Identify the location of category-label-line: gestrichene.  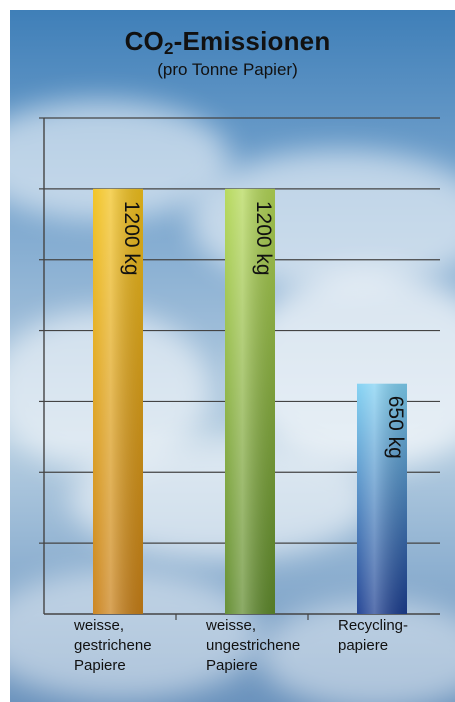
(113, 645).